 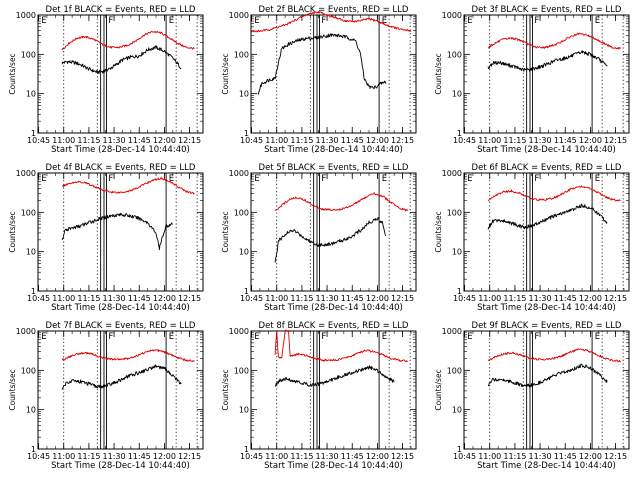 What do you see at coordinates (121, 326) in the screenshot?
I see `panel-title: Det 7f BLACK = Events, RED = LLD` at bounding box center [121, 326].